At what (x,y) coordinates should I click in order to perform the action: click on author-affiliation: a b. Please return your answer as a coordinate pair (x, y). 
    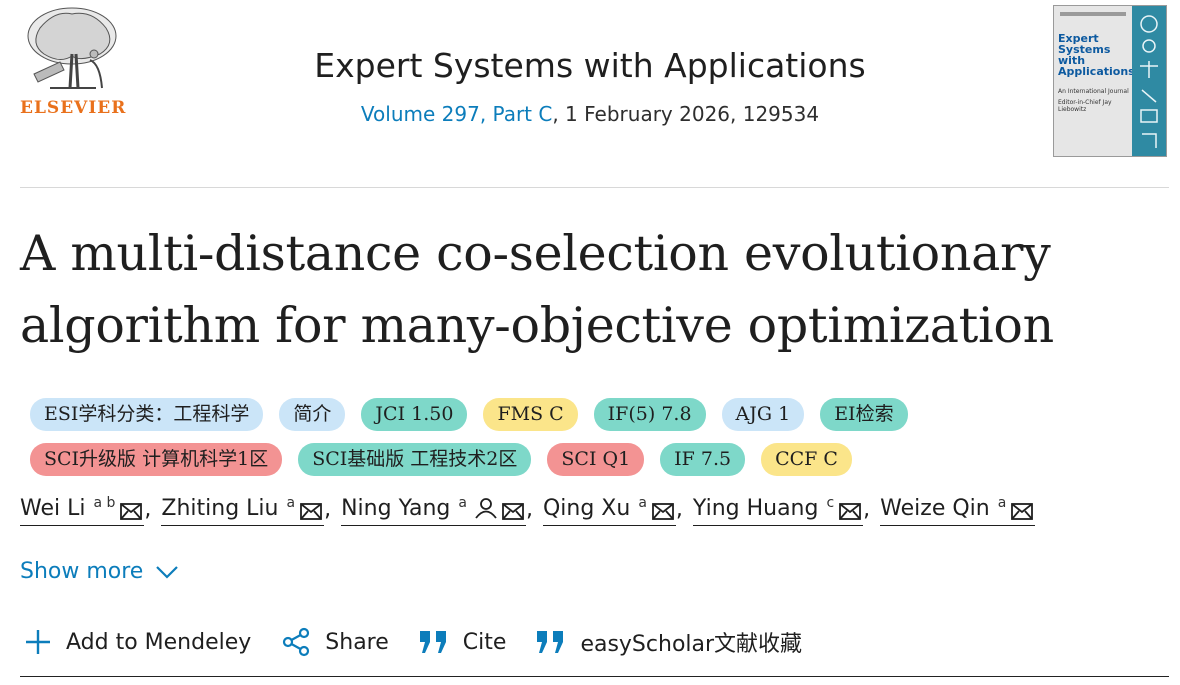
    Looking at the image, I should click on (104, 503).